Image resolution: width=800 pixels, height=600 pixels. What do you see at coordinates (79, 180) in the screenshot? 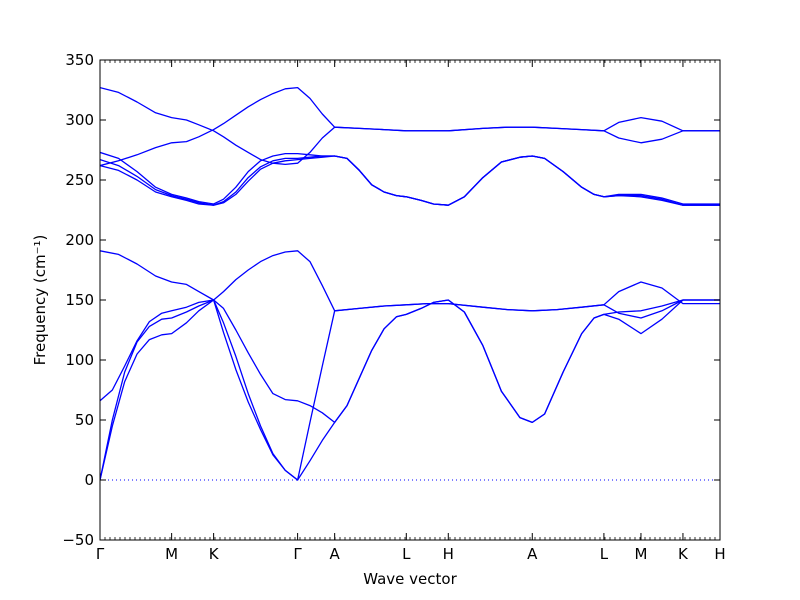
I see `y-tick-label: 250` at bounding box center [79, 180].